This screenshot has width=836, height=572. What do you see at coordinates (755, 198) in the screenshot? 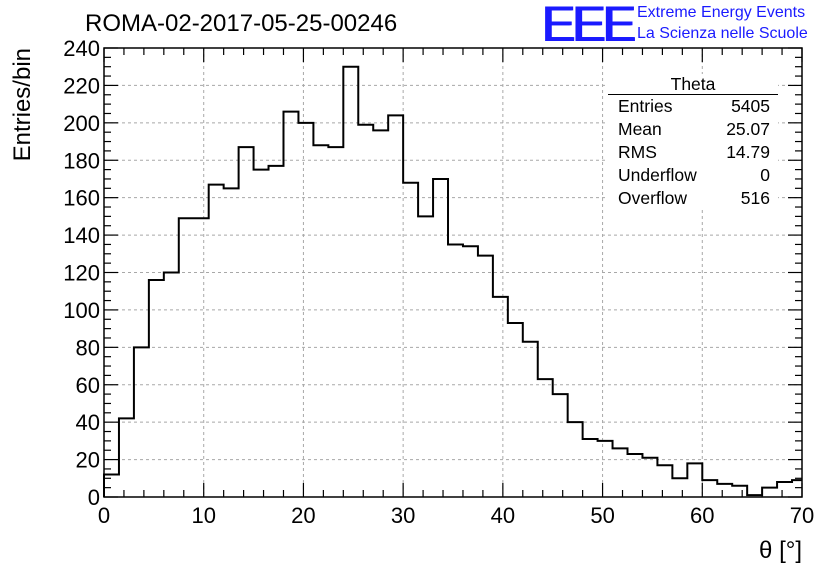
I see `stats-value: 516` at bounding box center [755, 198].